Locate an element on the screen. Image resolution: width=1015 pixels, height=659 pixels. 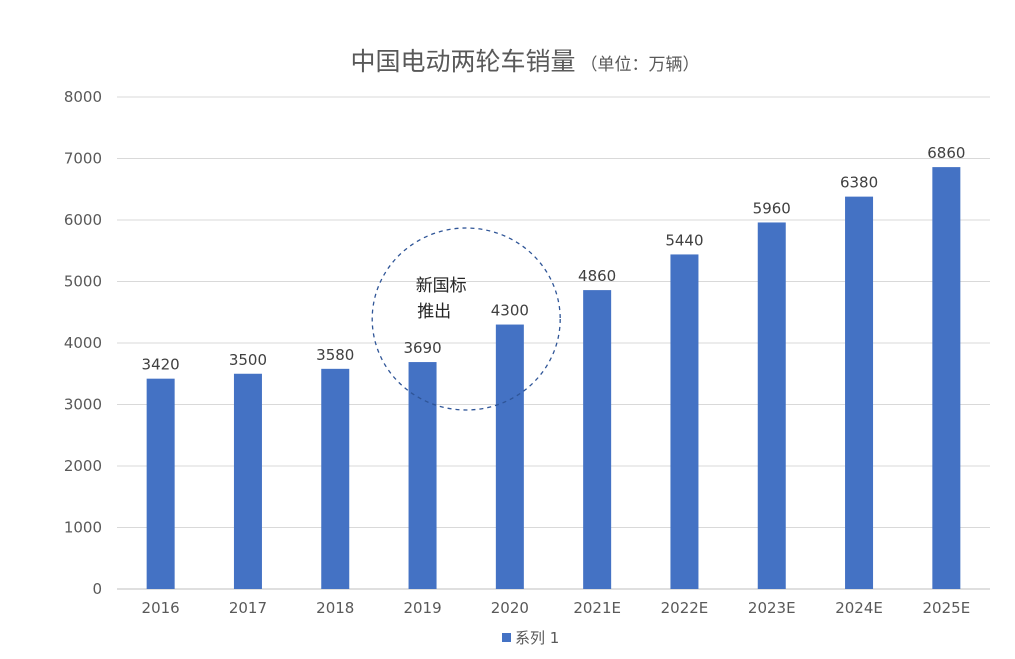
x-tick-label: 2022E is located at coordinates (685, 608).